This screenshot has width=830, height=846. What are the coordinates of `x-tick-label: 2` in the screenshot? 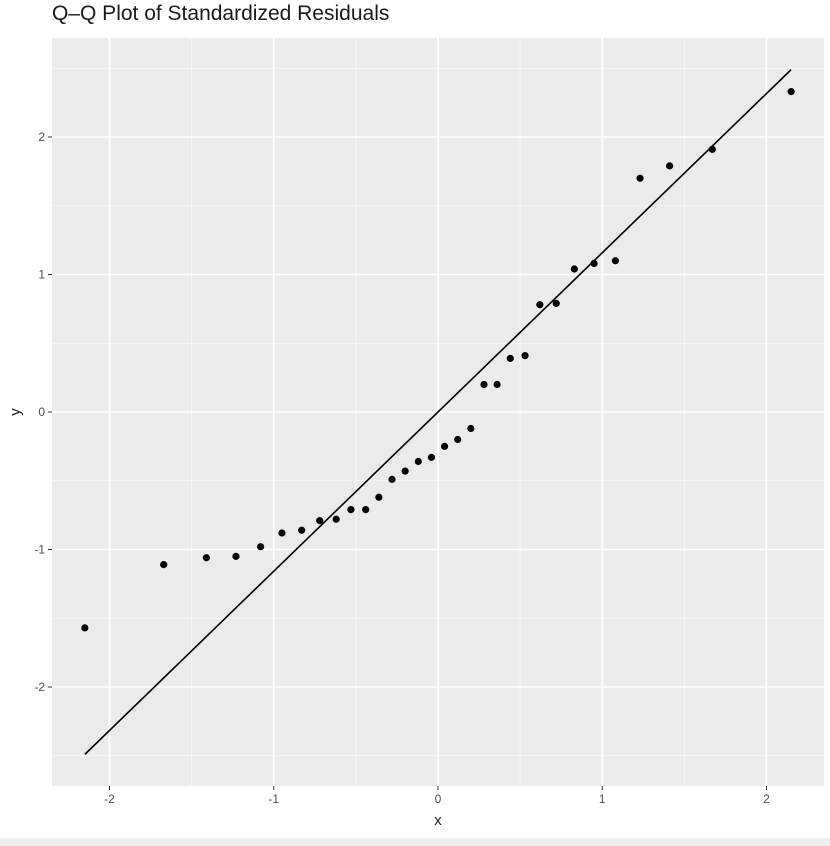 It's located at (766, 799).